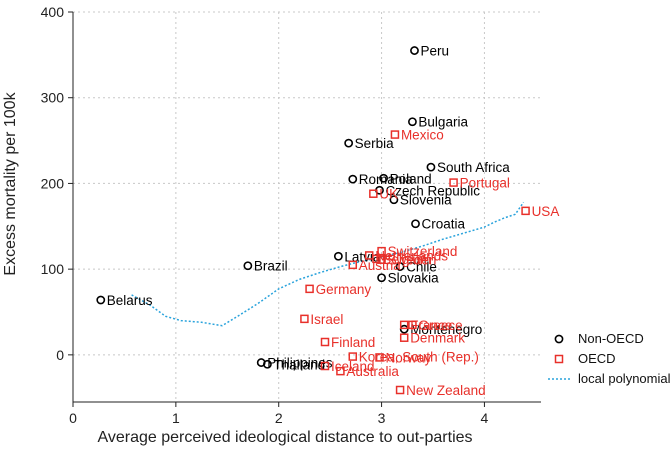  Describe the element at coordinates (53, 12) in the screenshot. I see `y-tick-label: 400` at that location.